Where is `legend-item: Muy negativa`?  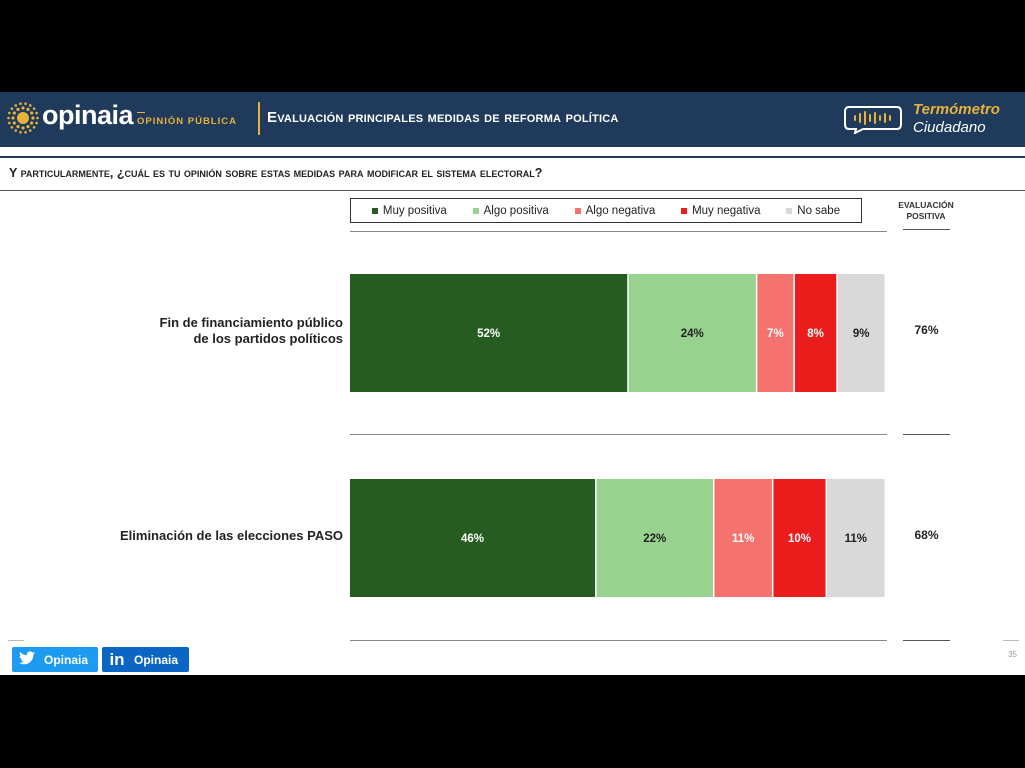
legend-item: Muy negativa is located at coordinates (720, 211).